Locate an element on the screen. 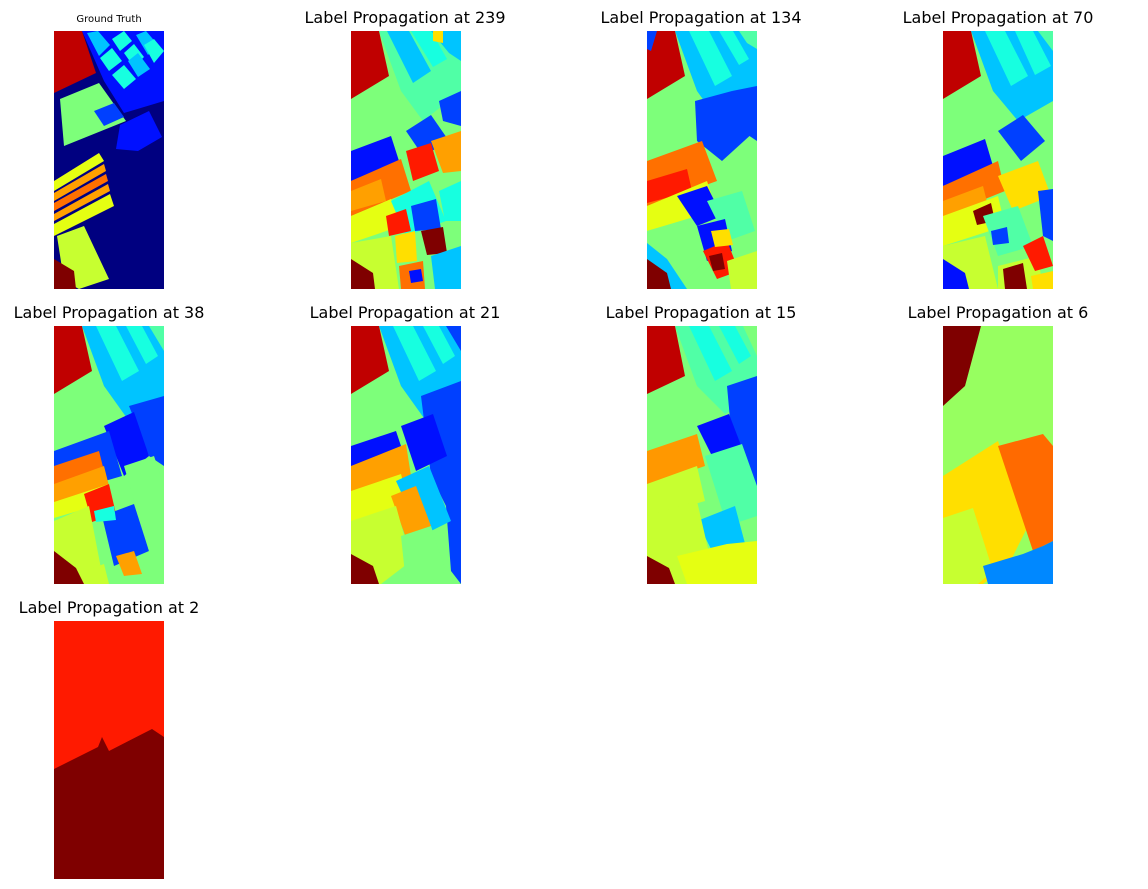  panel-title-ground-truth: Ground Truth is located at coordinates (109, 19).